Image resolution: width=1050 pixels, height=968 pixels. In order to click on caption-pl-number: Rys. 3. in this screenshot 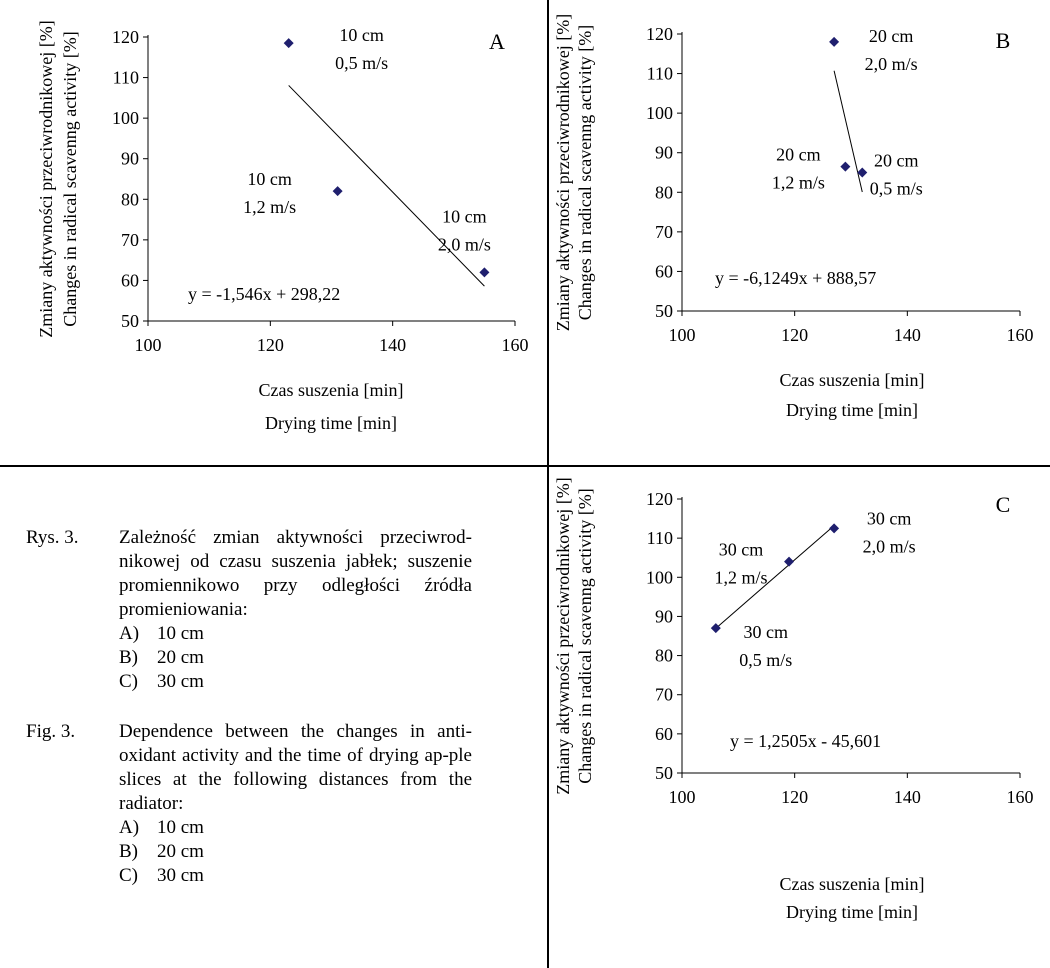, I will do `click(52, 537)`.